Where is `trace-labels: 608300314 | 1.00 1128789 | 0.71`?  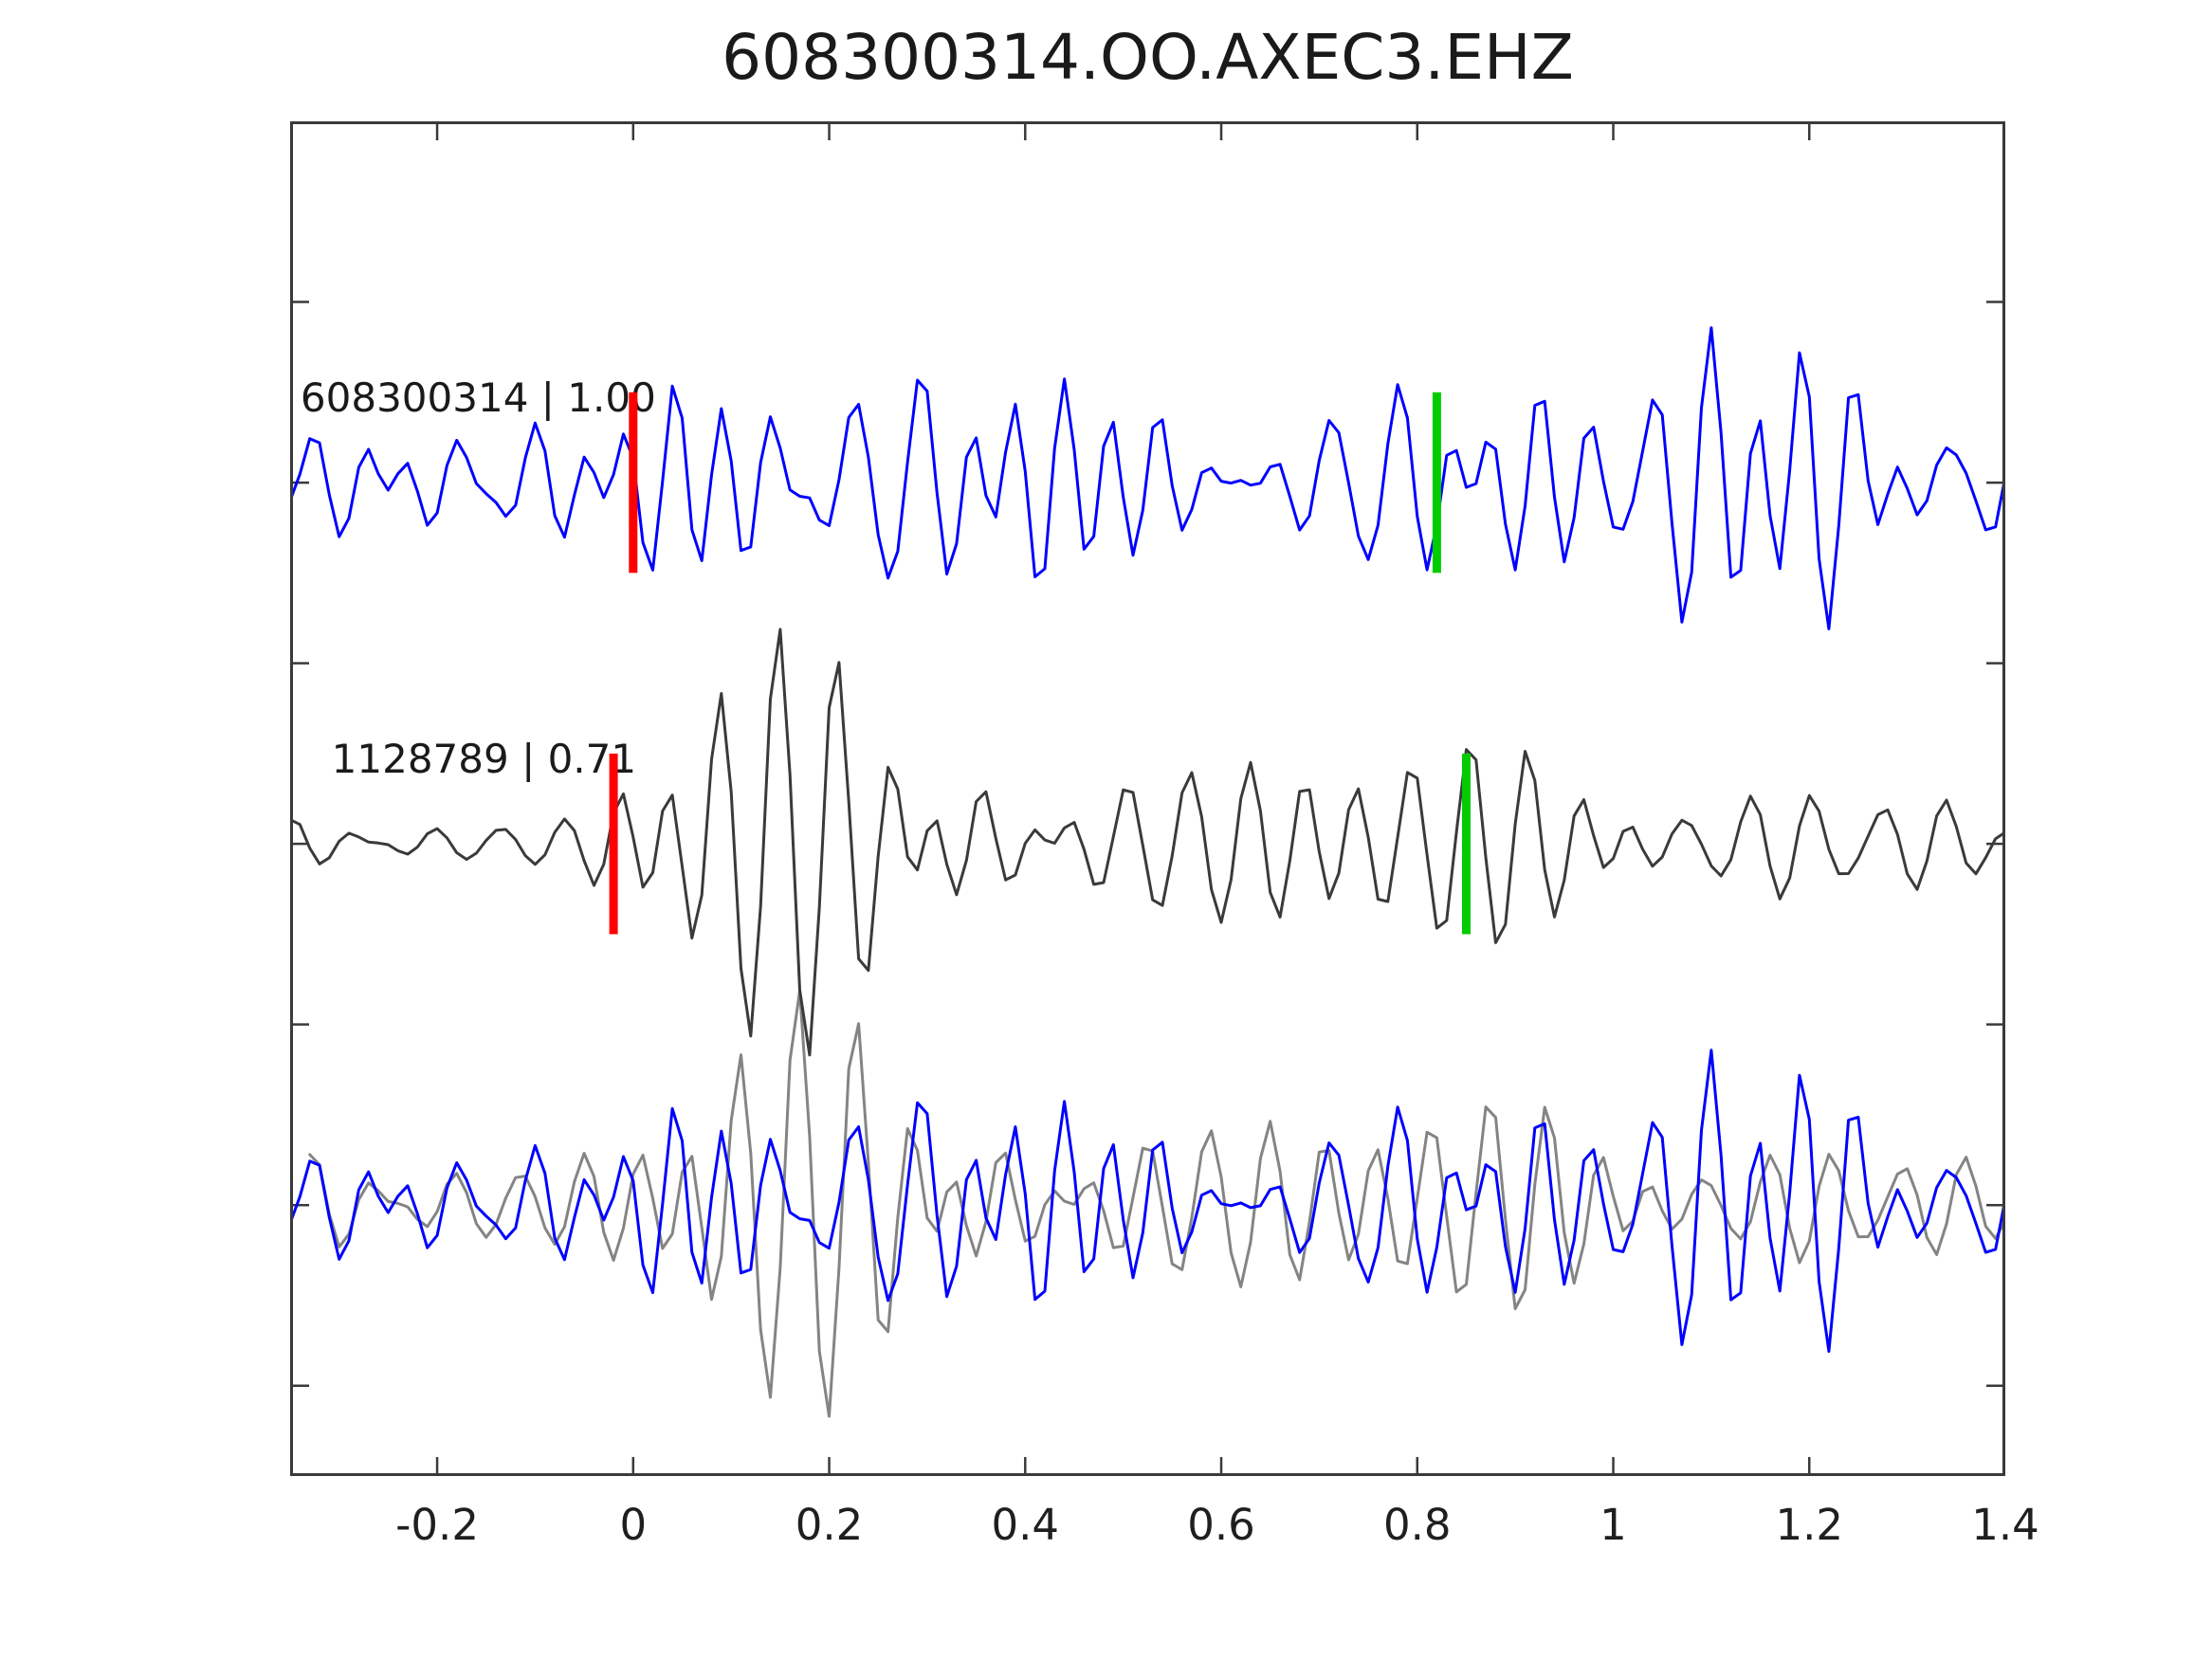
trace-labels: 608300314 | 1.00 1128789 | 0.71 is located at coordinates (478, 578).